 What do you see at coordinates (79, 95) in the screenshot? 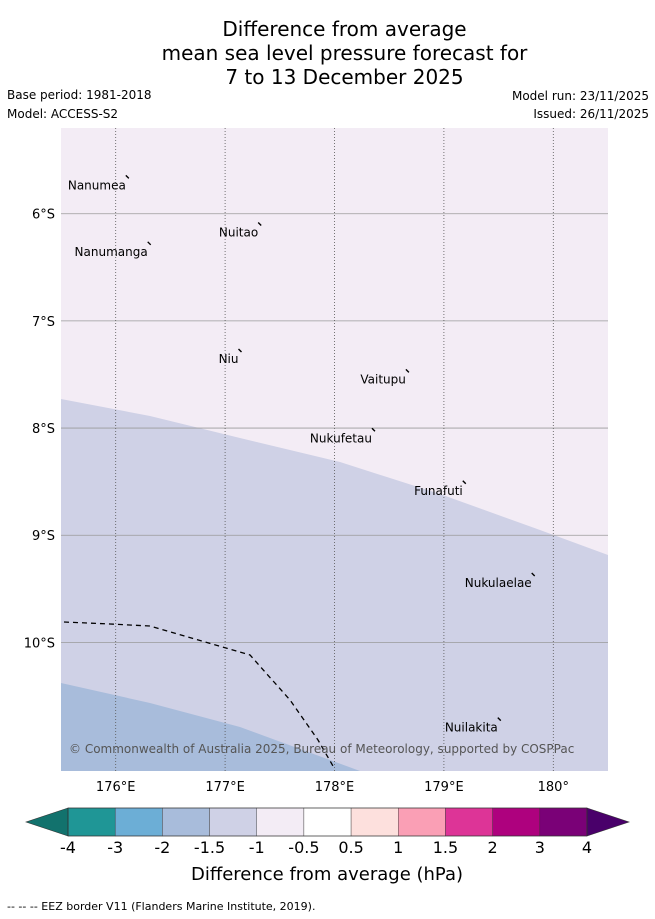
I see `base-period: Base period: 1981-2018` at bounding box center [79, 95].